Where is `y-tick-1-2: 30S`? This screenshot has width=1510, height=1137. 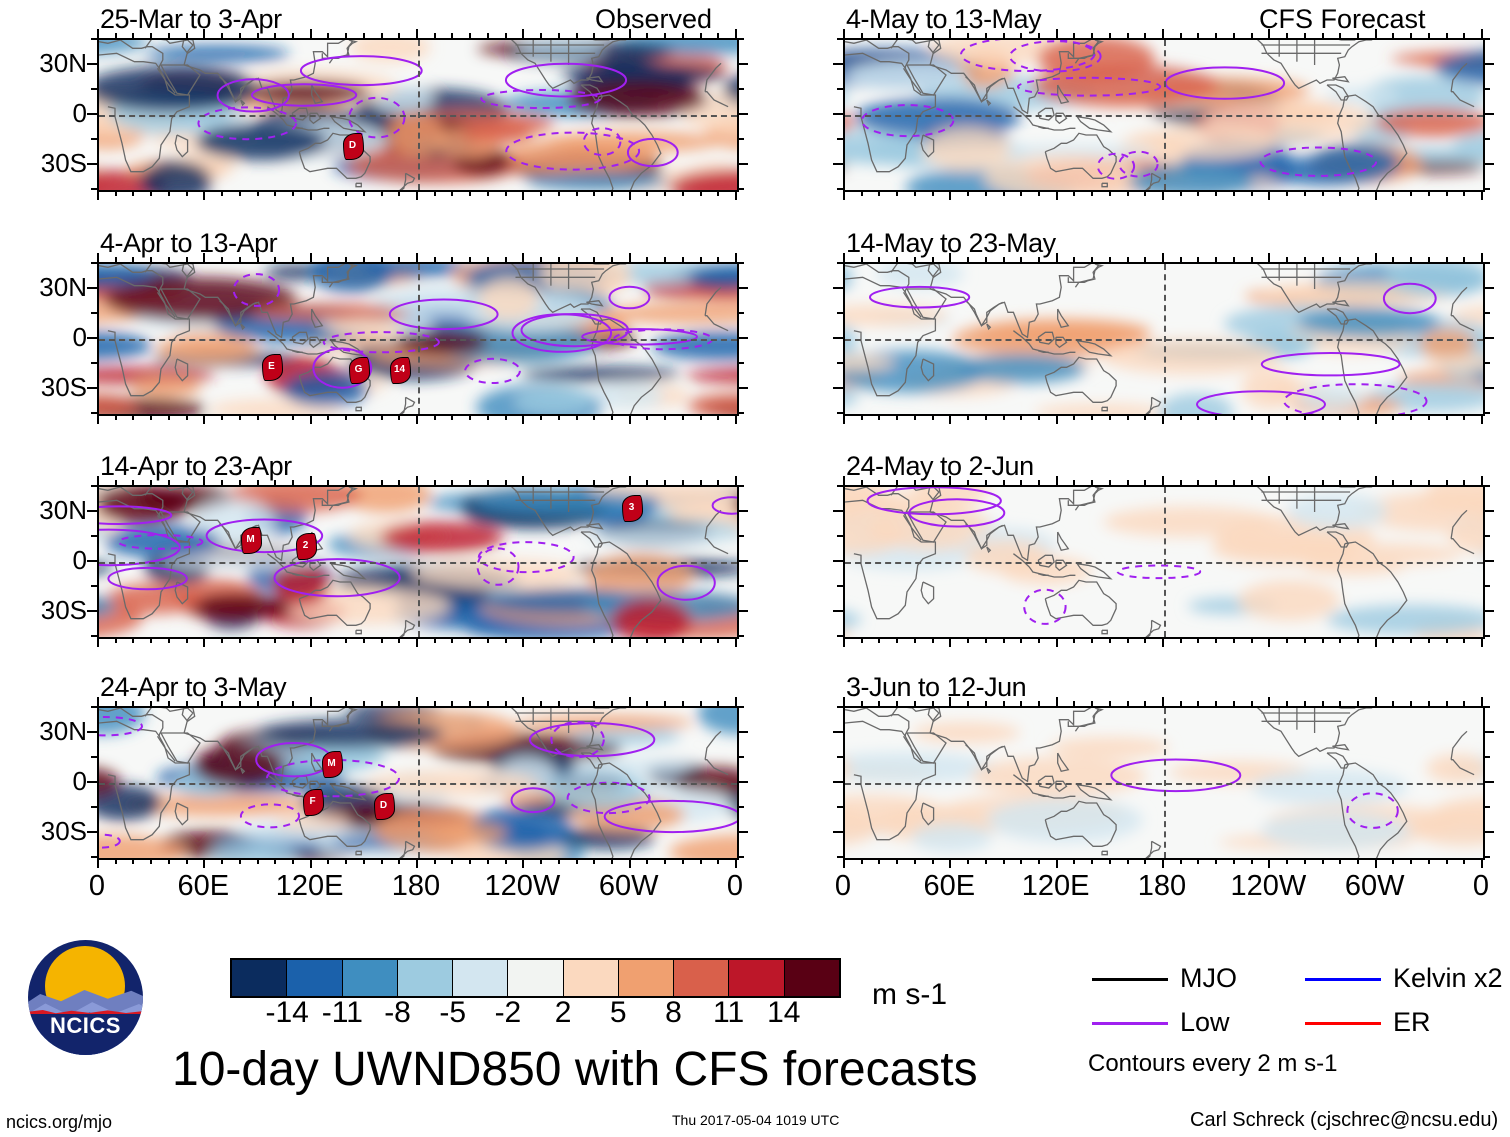 y-tick-1-2: 30S is located at coordinates (63, 163).